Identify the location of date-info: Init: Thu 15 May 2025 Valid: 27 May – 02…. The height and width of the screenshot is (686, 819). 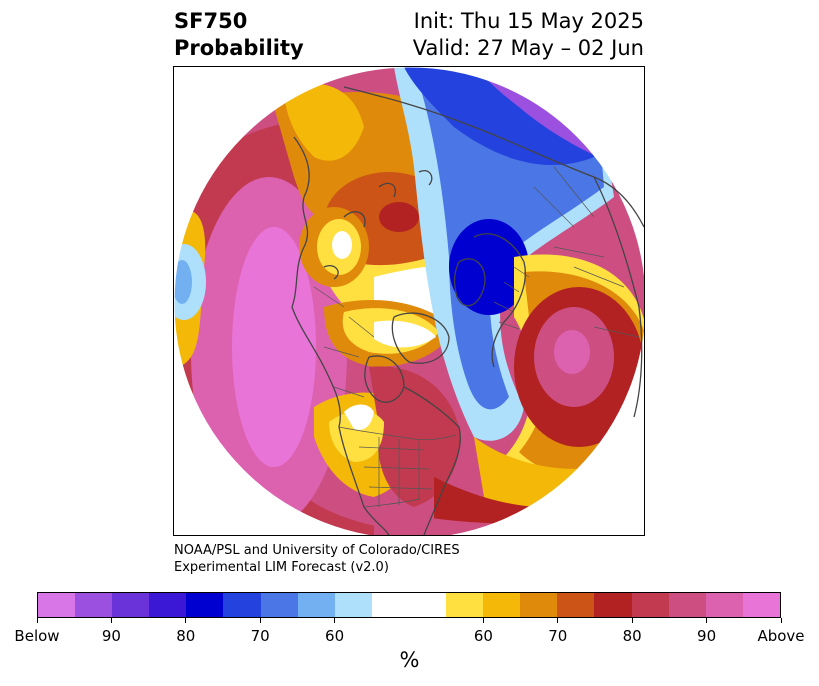
(528, 35).